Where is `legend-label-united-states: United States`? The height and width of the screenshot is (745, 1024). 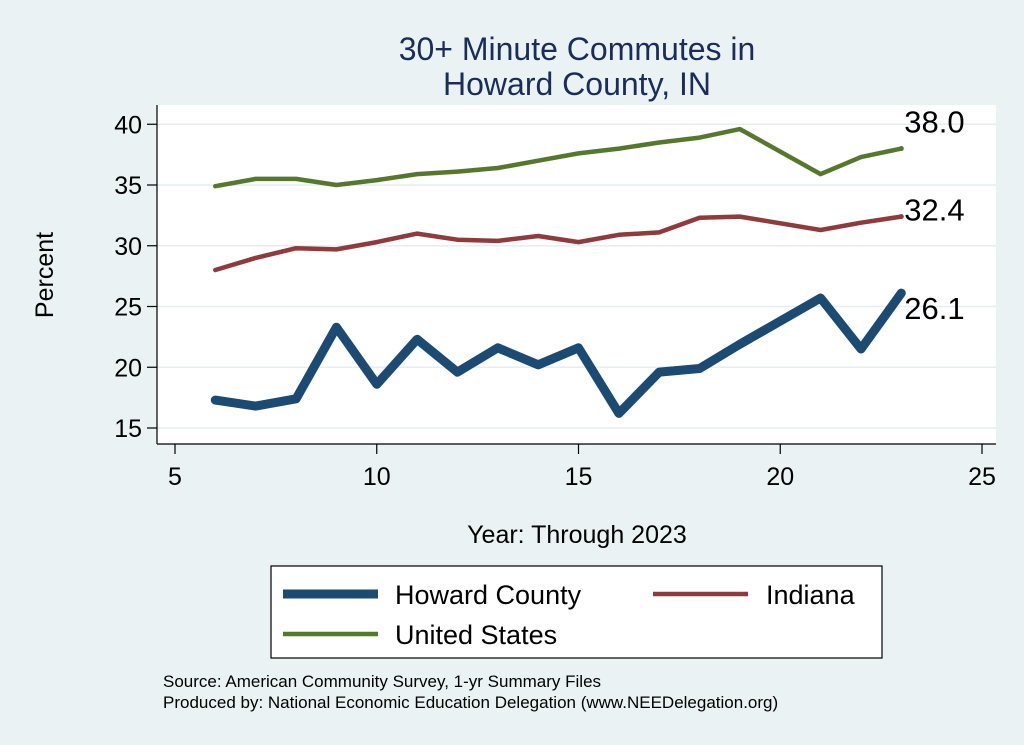 legend-label-united-states: United States is located at coordinates (476, 635).